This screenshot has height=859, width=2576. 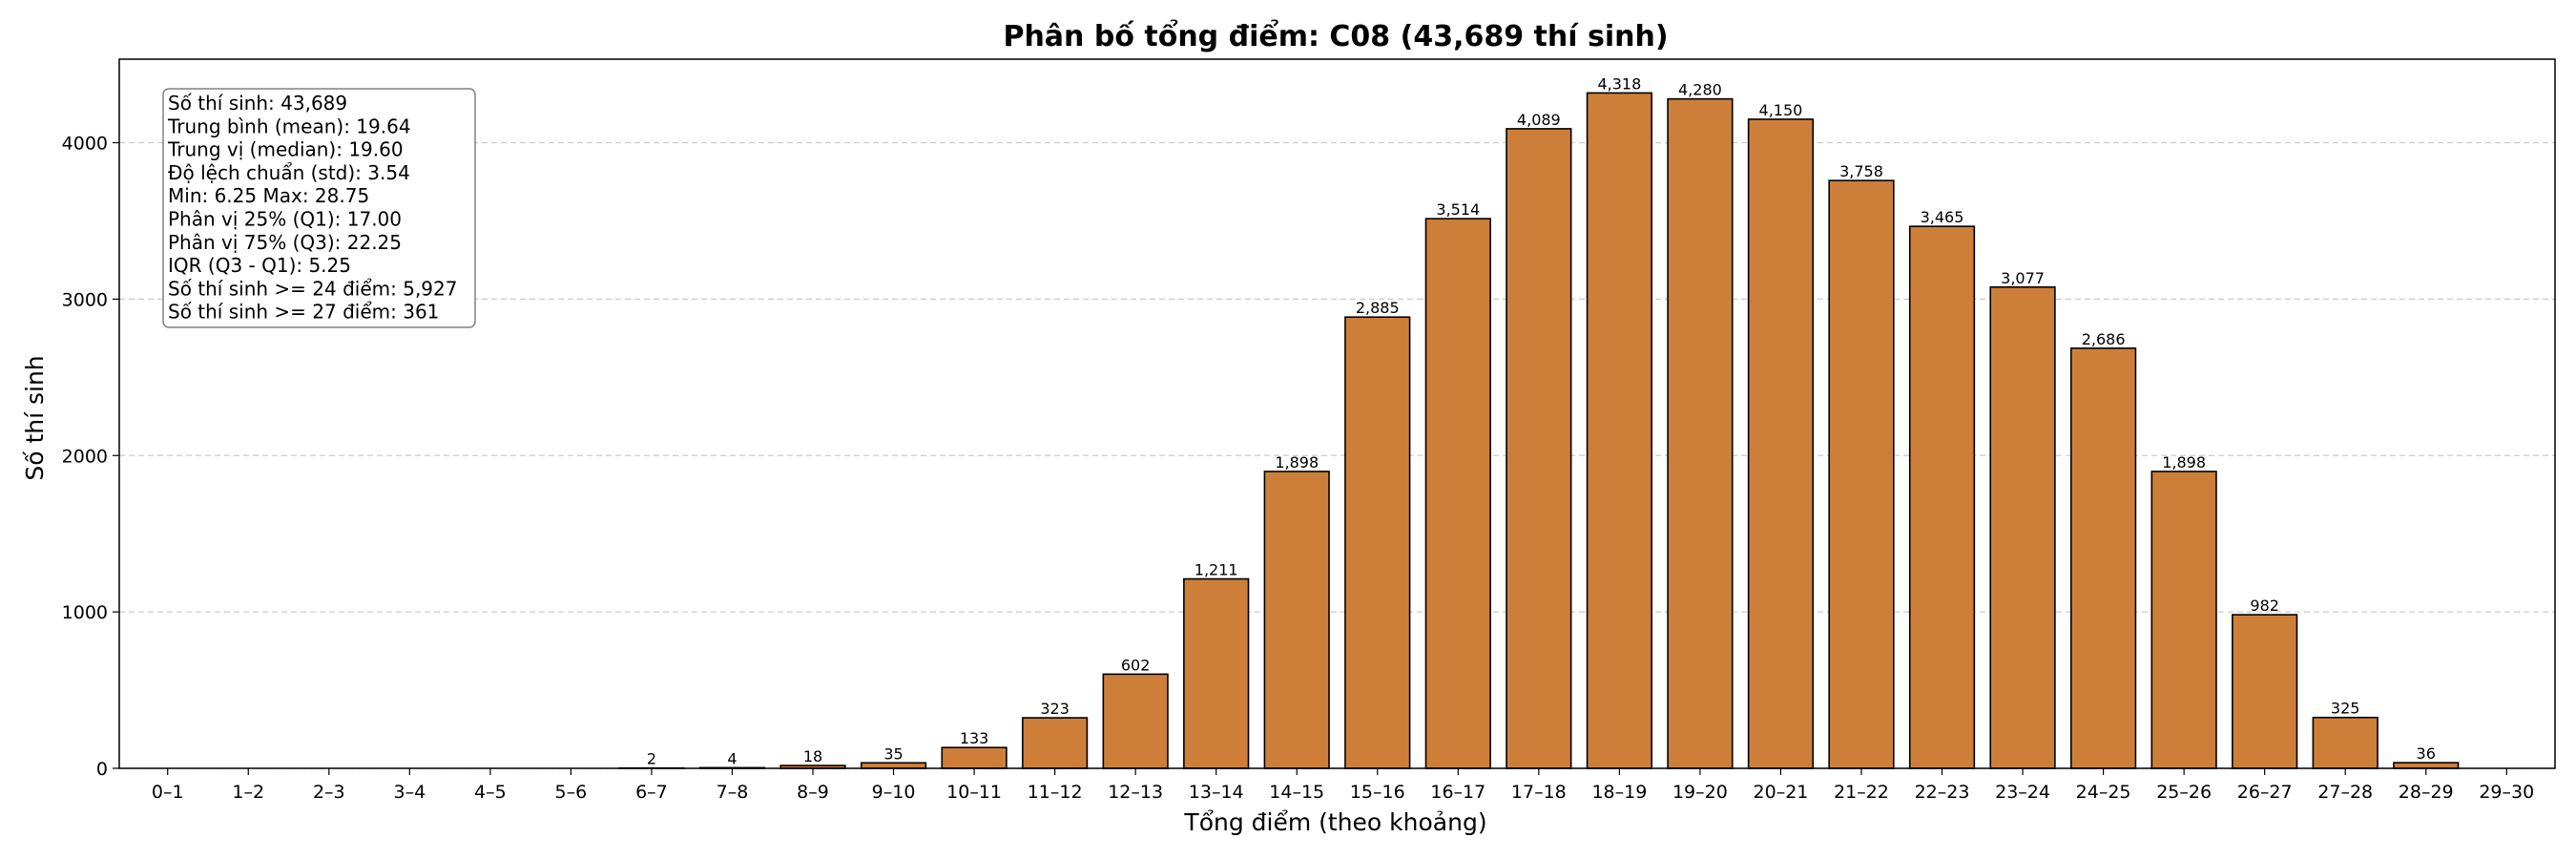 What do you see at coordinates (1781, 792) in the screenshot?
I see `x-tick-label: 20–21` at bounding box center [1781, 792].